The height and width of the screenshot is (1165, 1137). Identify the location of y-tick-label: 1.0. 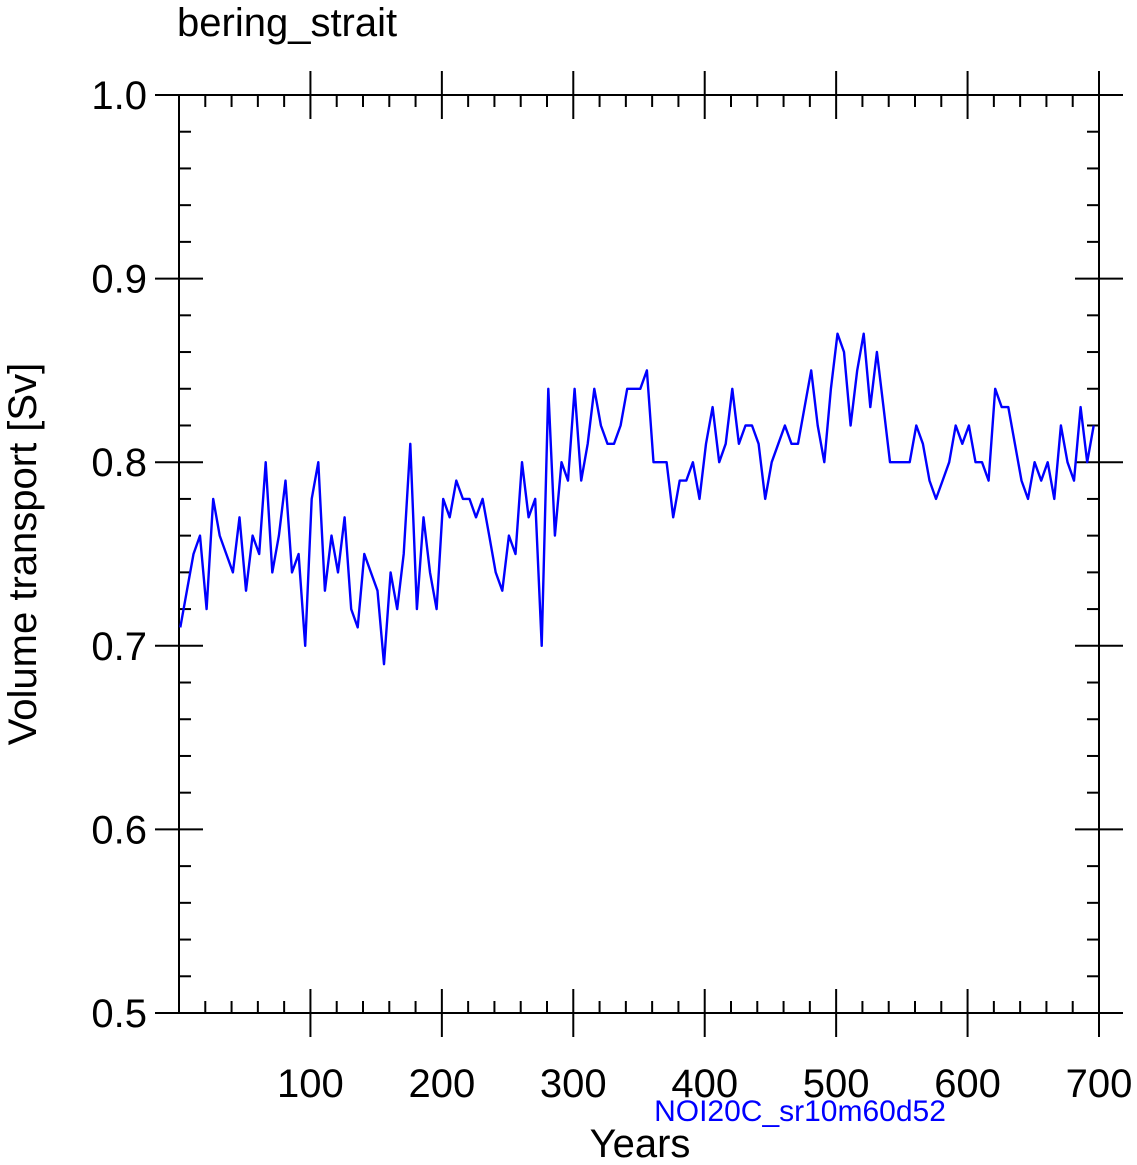
(119, 96).